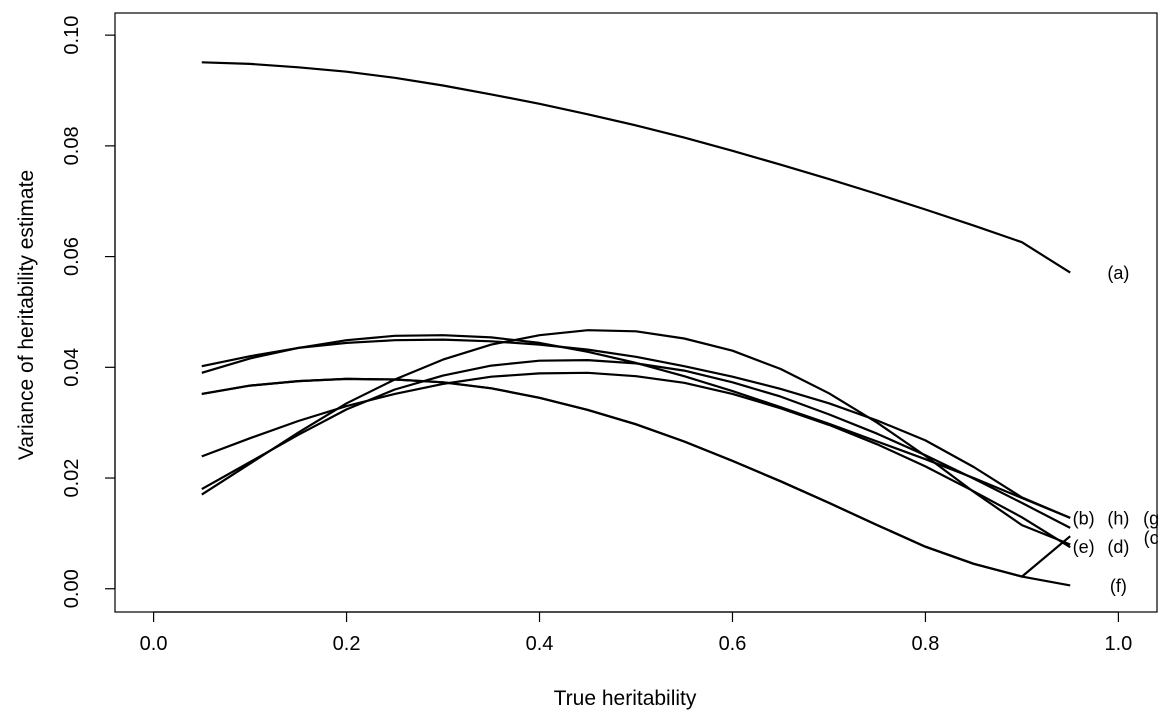 The height and width of the screenshot is (718, 1158). I want to click on series-label-e: (e), so click(1084, 547).